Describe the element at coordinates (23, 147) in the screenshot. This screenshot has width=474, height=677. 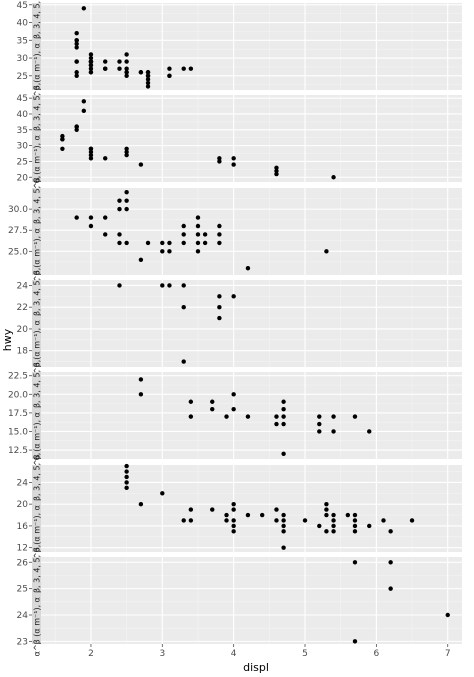
I see `y-tick-label: 30` at that location.